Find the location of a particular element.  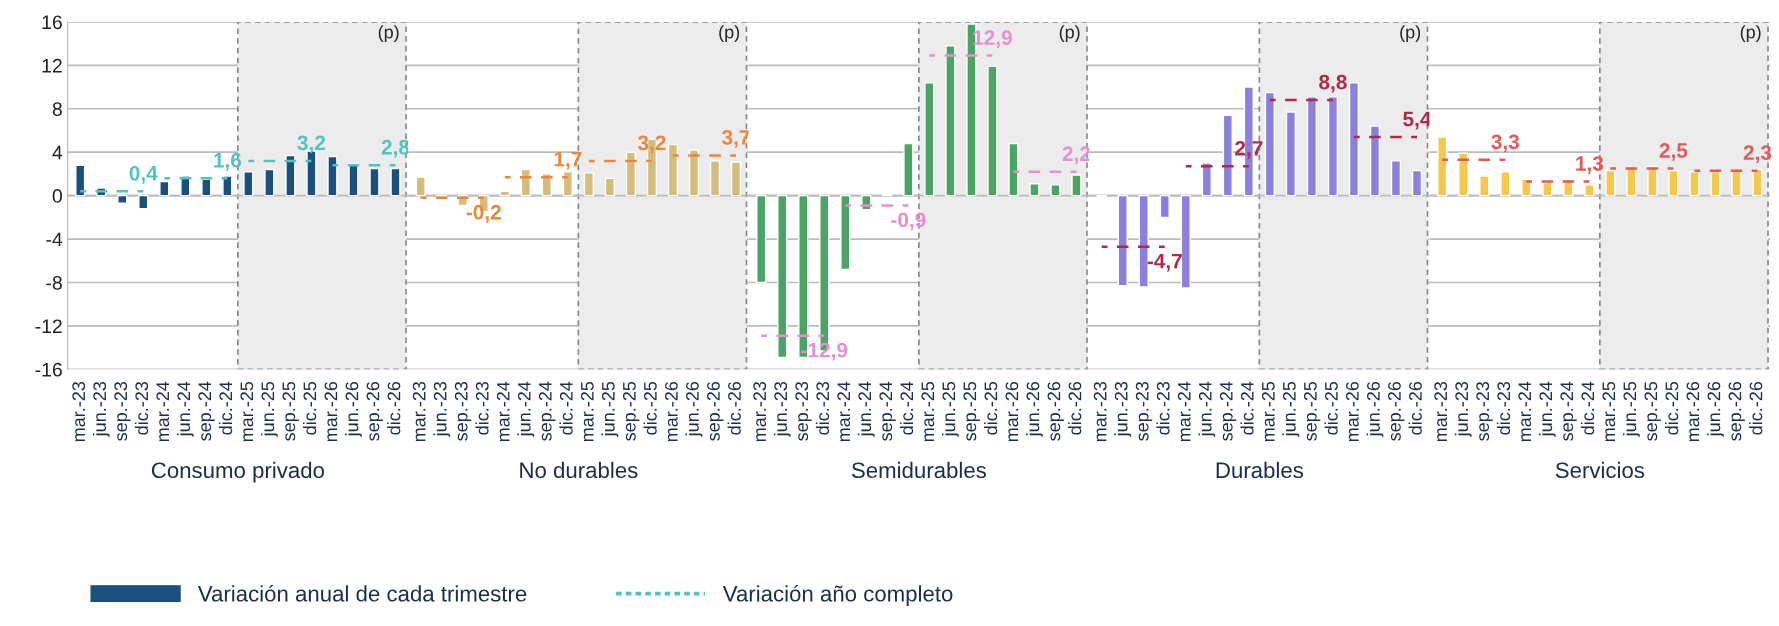

y-tick-label: 8 is located at coordinates (57, 109).